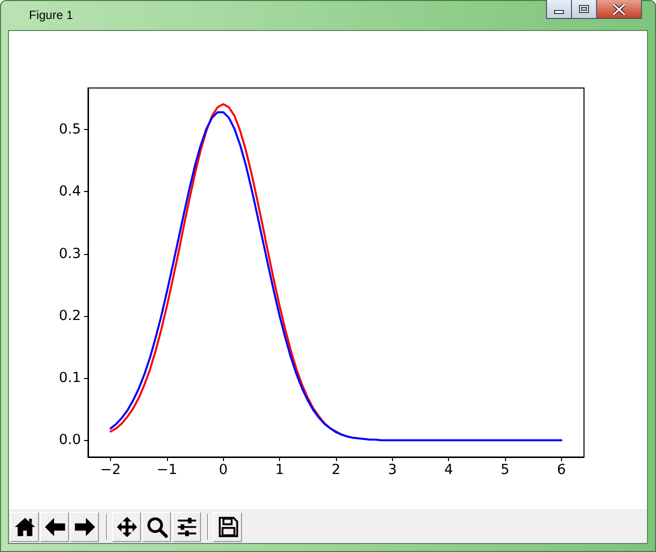 The image size is (656, 552). I want to click on x-tick-label: 2, so click(336, 470).